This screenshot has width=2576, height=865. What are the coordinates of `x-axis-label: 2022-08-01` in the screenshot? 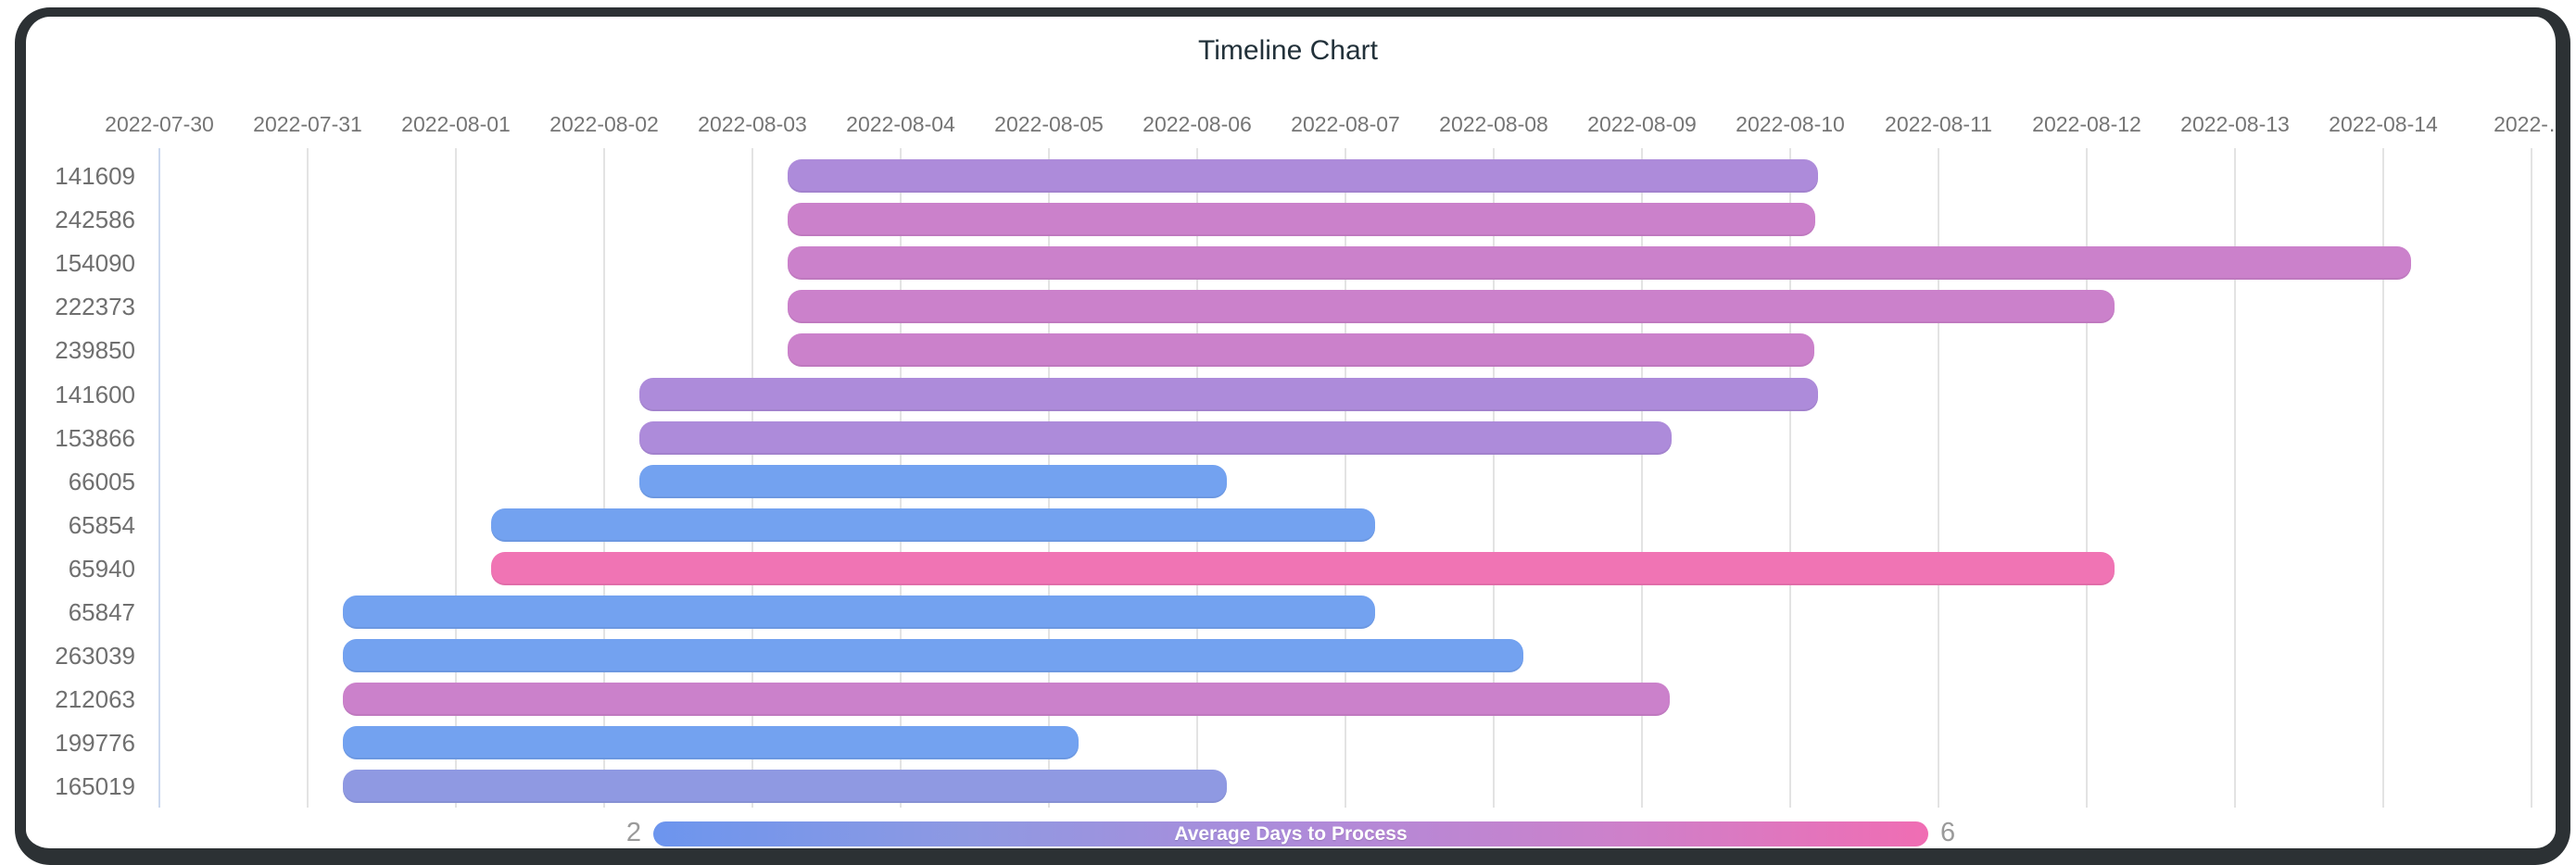 It's located at (456, 124).